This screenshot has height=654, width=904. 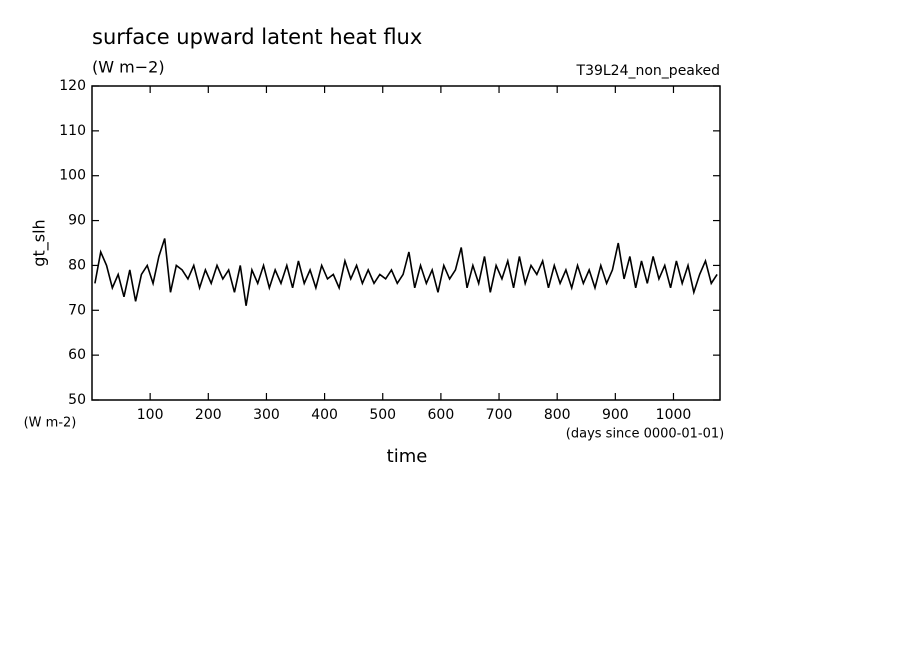 What do you see at coordinates (674, 415) in the screenshot?
I see `x-tick-label: 1000` at bounding box center [674, 415].